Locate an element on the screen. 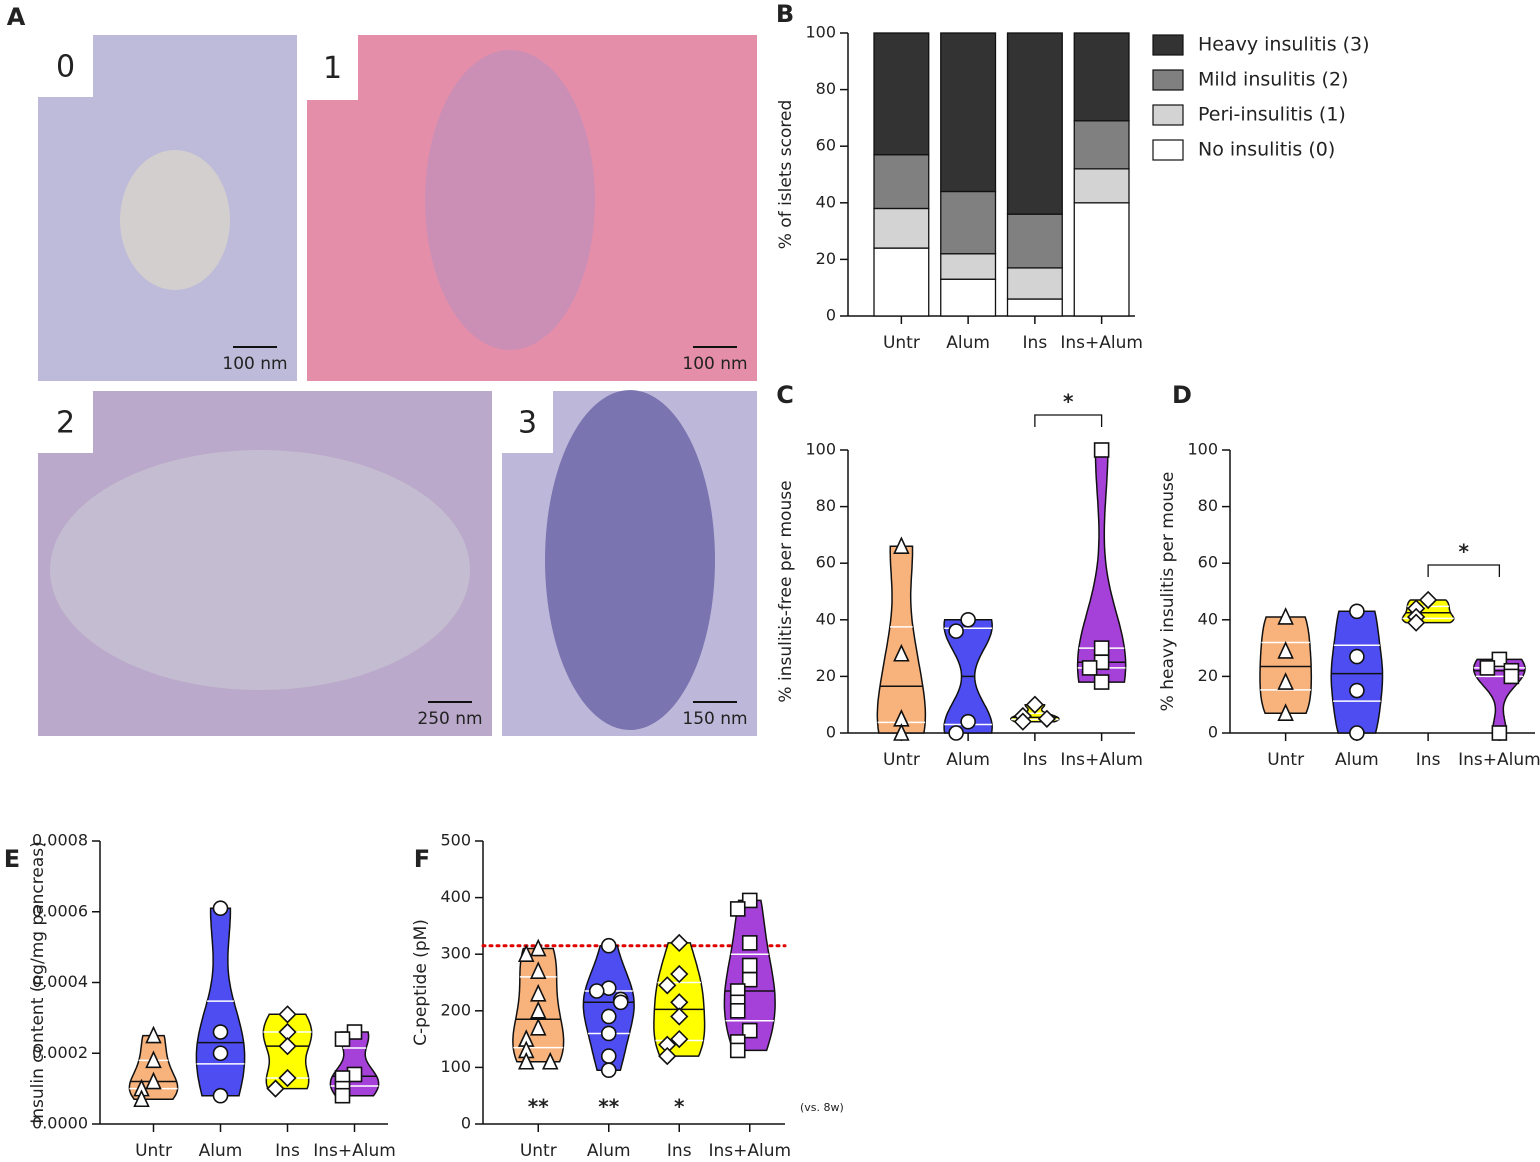 Image resolution: width=1540 pixels, height=1162 pixels. y-tick-label: 300 is located at coordinates (455, 953).